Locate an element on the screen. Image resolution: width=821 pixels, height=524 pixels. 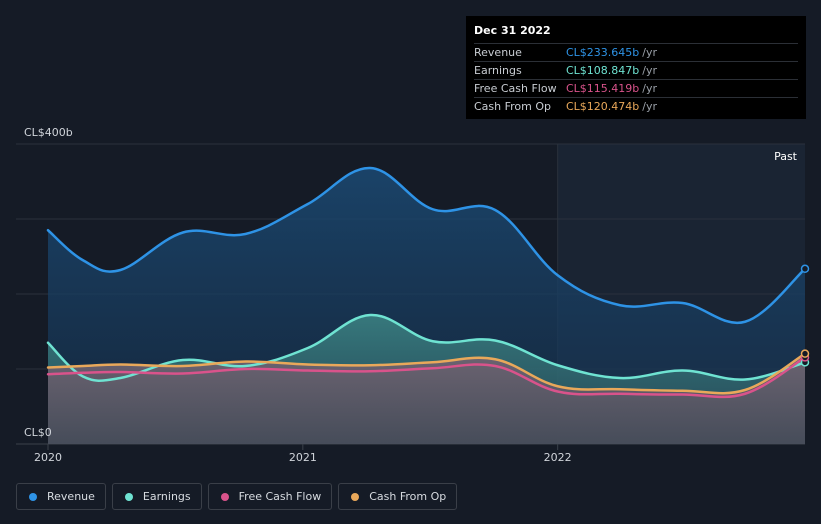
tooltip-row-label: Revenue is located at coordinates (498, 52).